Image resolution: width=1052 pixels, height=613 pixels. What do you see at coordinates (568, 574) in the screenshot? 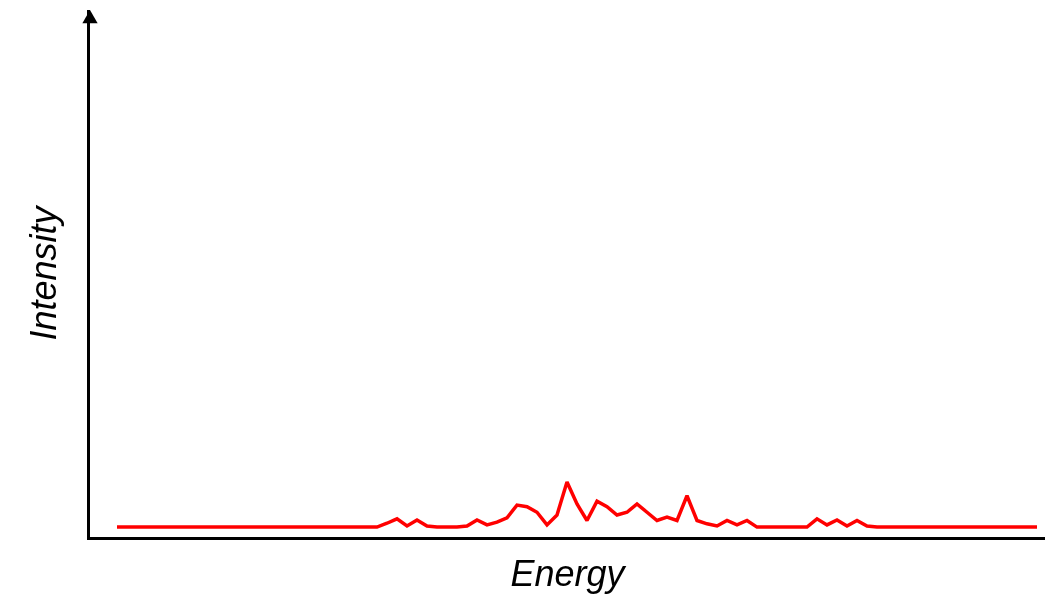
I see `x-axis-title: Energy` at bounding box center [568, 574].